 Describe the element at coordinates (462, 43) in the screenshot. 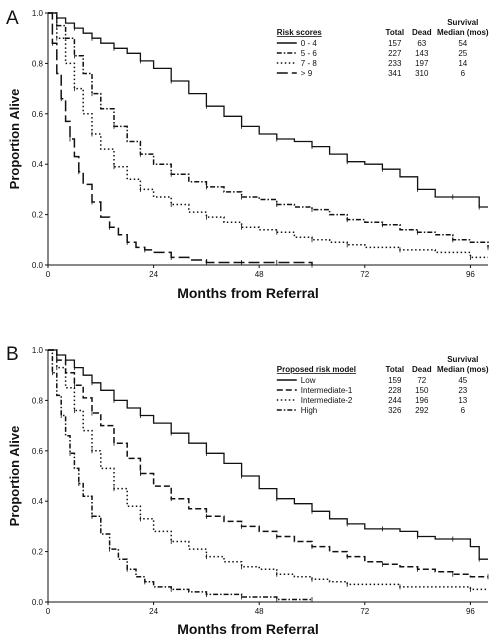

I see `legend-row-median: 54` at that location.